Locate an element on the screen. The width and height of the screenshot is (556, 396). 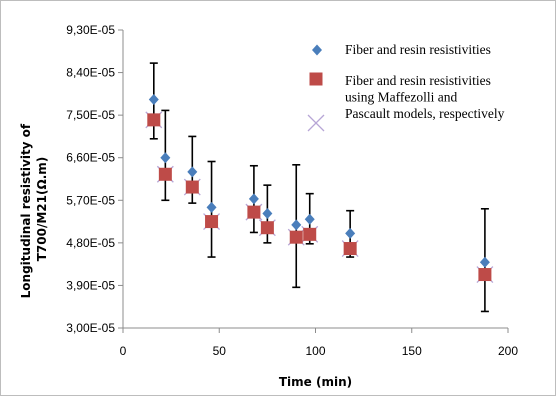
y-tick-label: 3,00E-05 is located at coordinates (90, 328).